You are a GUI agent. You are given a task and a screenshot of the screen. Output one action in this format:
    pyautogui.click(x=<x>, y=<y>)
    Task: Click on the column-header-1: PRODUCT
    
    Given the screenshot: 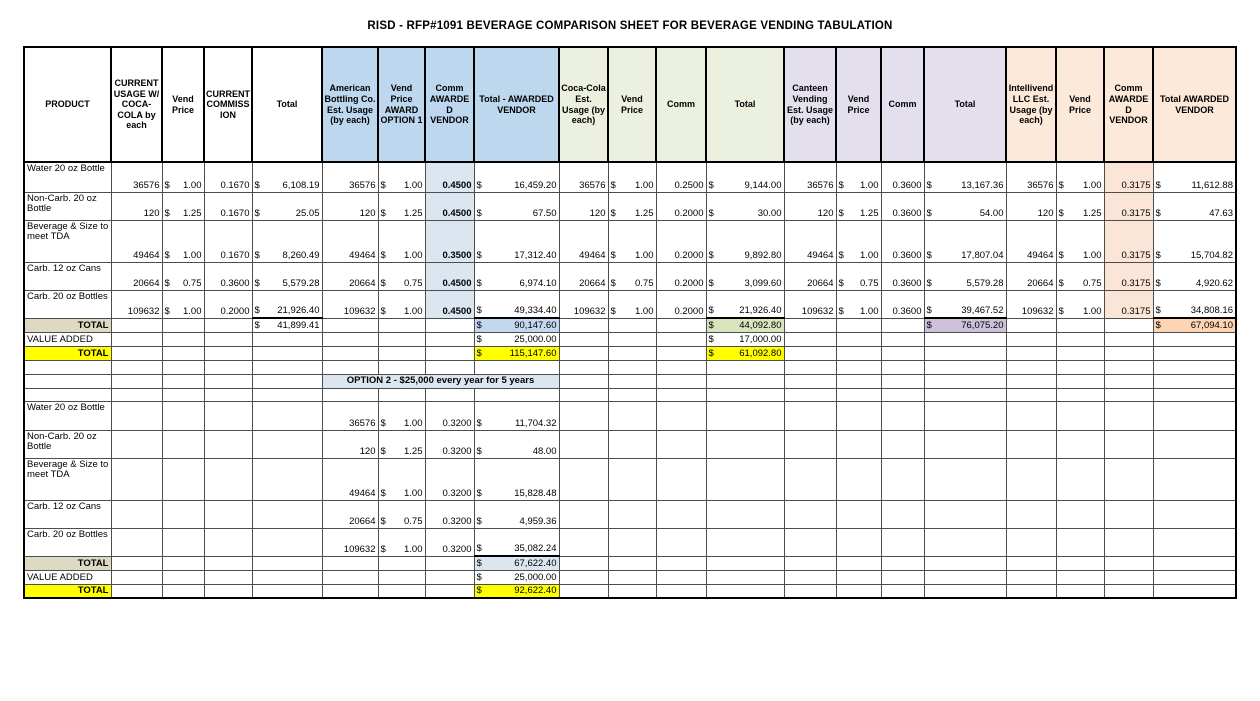 What is the action you would take?
    pyautogui.click(x=67, y=104)
    